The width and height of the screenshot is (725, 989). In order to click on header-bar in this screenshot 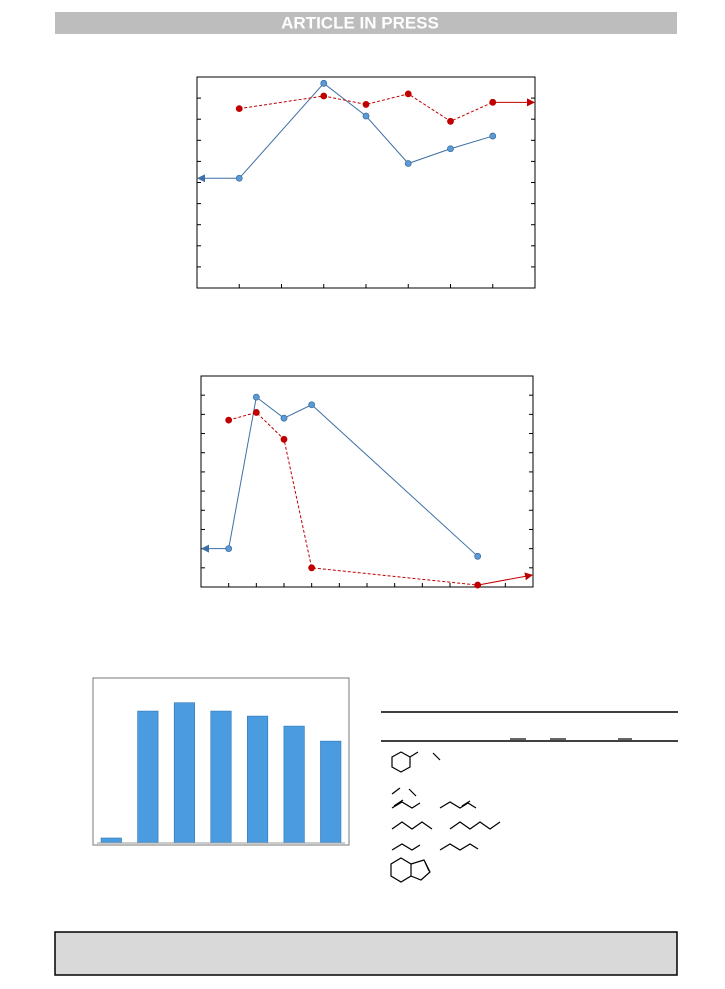, I will do `click(366, 23)`.